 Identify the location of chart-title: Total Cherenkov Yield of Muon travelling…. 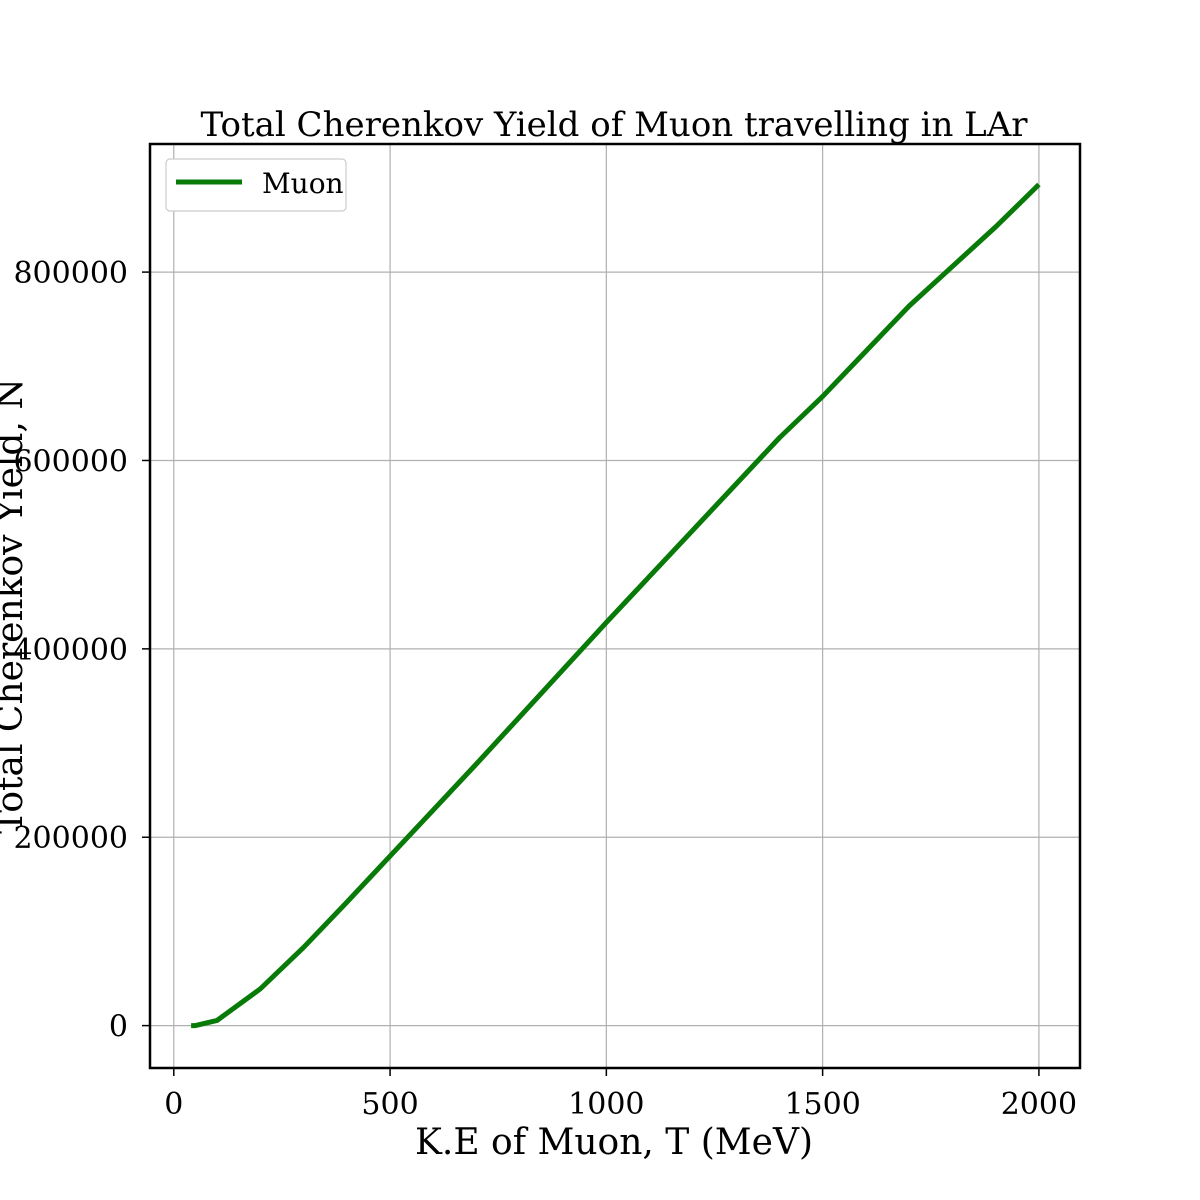
(614, 125).